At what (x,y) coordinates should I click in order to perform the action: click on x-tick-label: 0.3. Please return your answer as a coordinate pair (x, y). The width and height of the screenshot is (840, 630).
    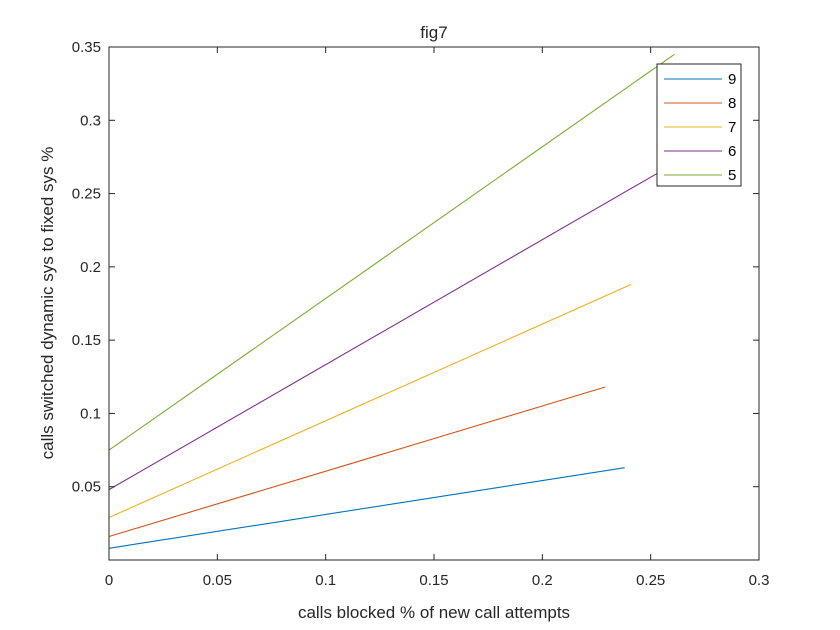
    Looking at the image, I should click on (759, 580).